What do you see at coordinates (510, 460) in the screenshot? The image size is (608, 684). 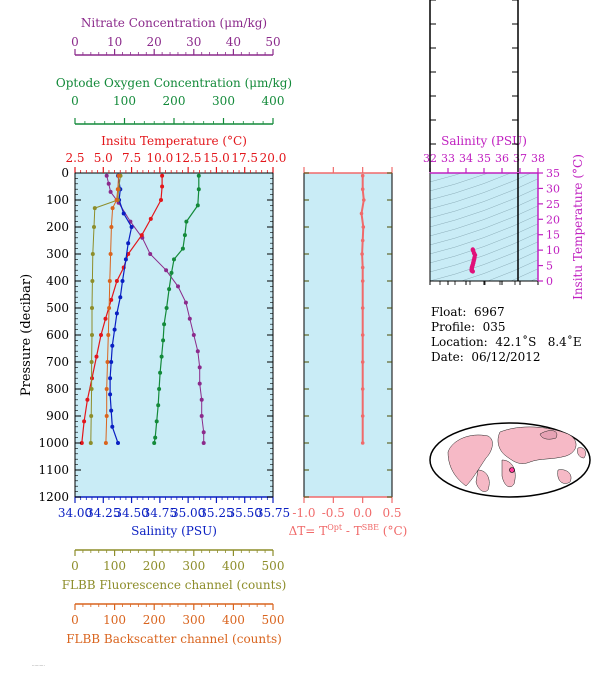 I see `world-map` at bounding box center [510, 460].